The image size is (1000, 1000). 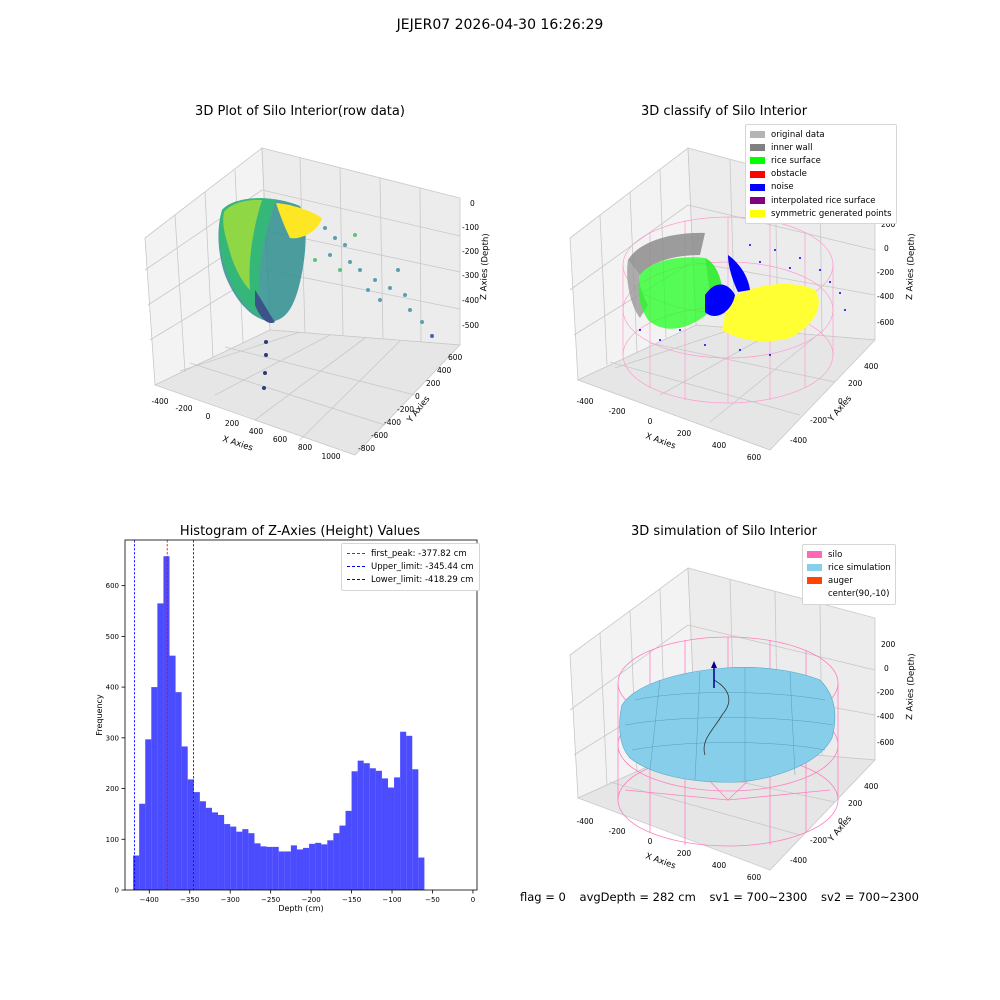 I want to click on simulation-y-tick: -200, so click(x=818, y=840).